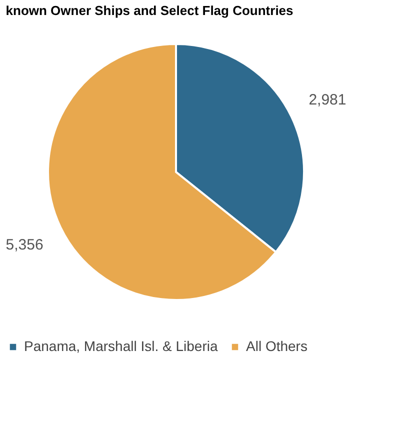 This screenshot has width=400, height=428. Describe the element at coordinates (150, 10) in the screenshot. I see `chart-title: known Owner Ships and Select Flag Countries` at that location.